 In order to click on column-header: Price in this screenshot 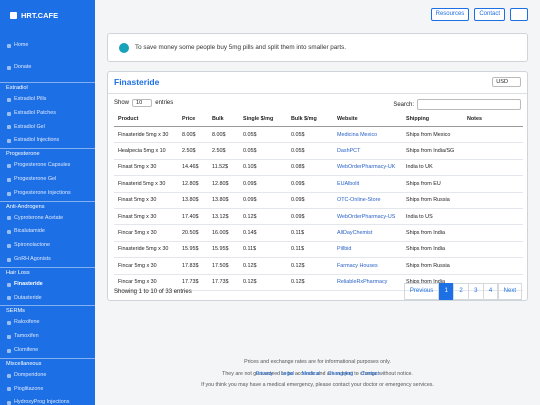, I will do `click(193, 119)`.